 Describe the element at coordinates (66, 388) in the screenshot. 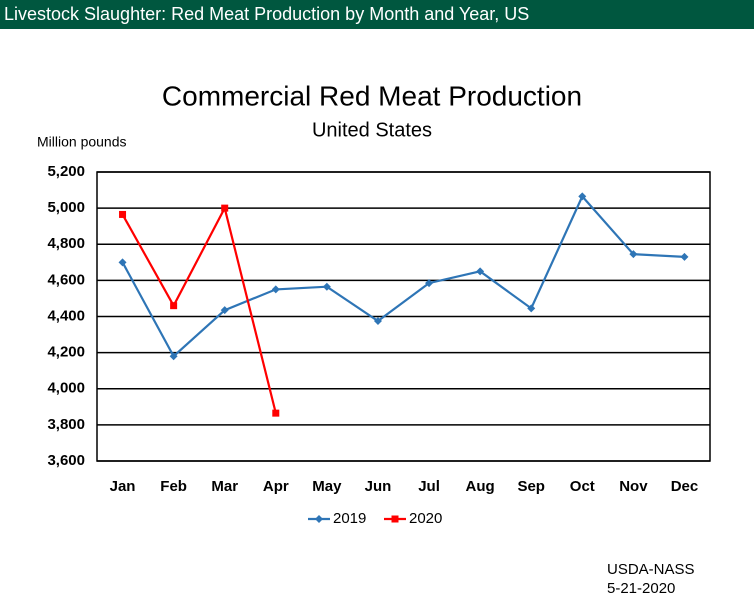

I see `y-tick-label: 4,000` at that location.